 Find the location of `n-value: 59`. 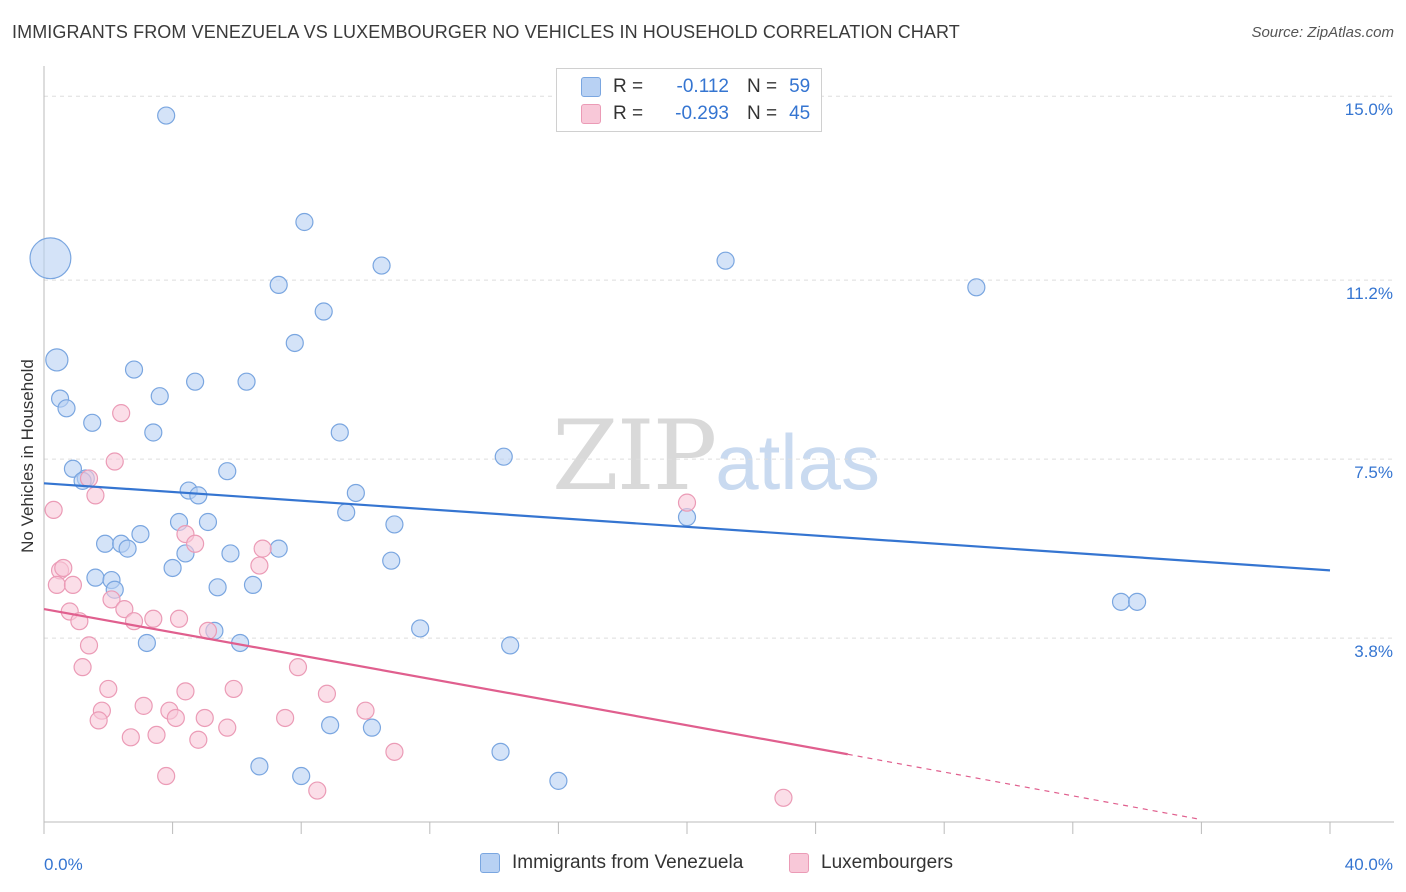

n-value: 59 is located at coordinates (800, 86).